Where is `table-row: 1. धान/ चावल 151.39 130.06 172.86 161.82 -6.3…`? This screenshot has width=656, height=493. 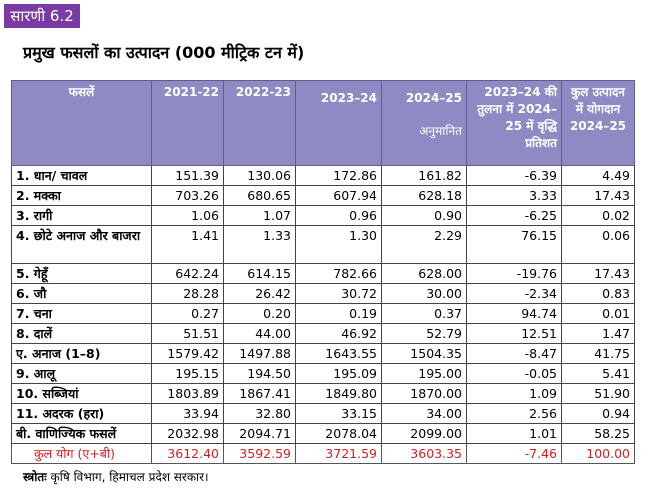 table-row: 1. धान/ चावल 151.39 130.06 172.86 161.82 -6.3… is located at coordinates (323, 175).